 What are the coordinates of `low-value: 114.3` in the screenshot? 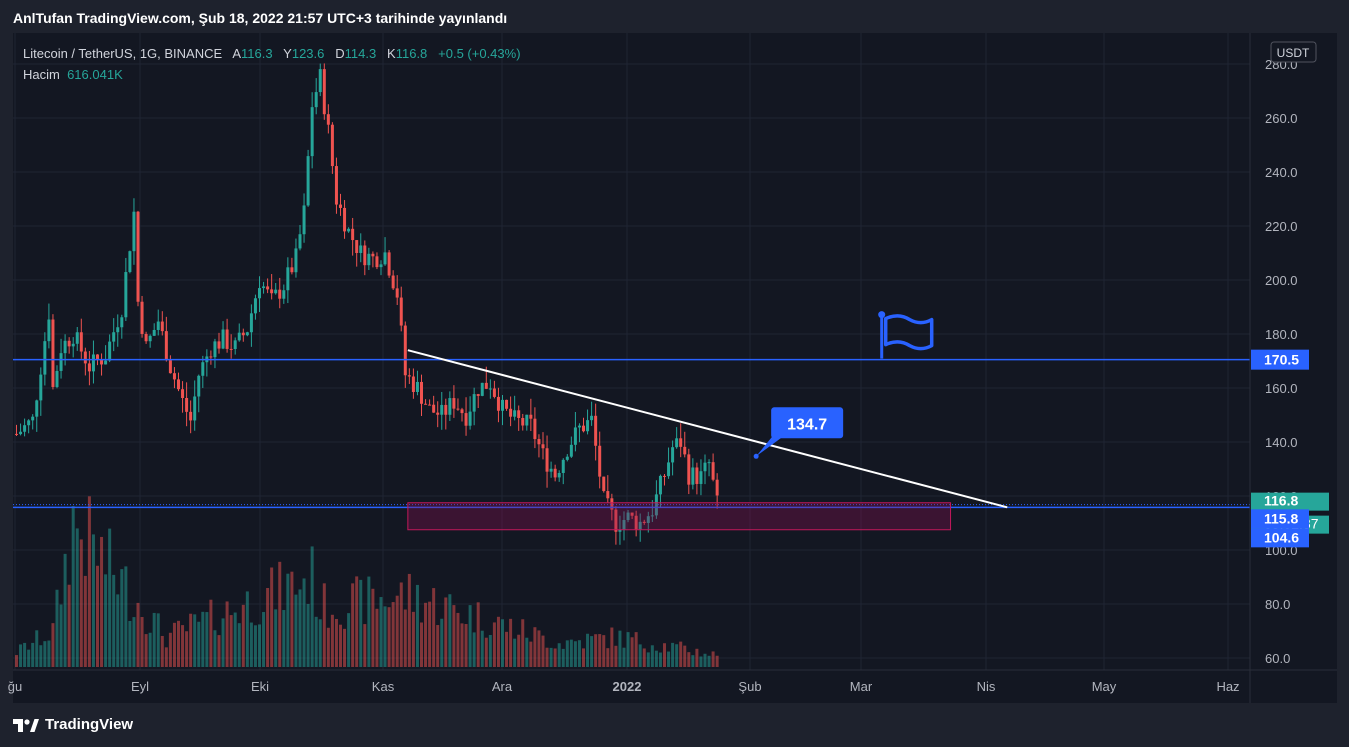 It's located at (360, 53).